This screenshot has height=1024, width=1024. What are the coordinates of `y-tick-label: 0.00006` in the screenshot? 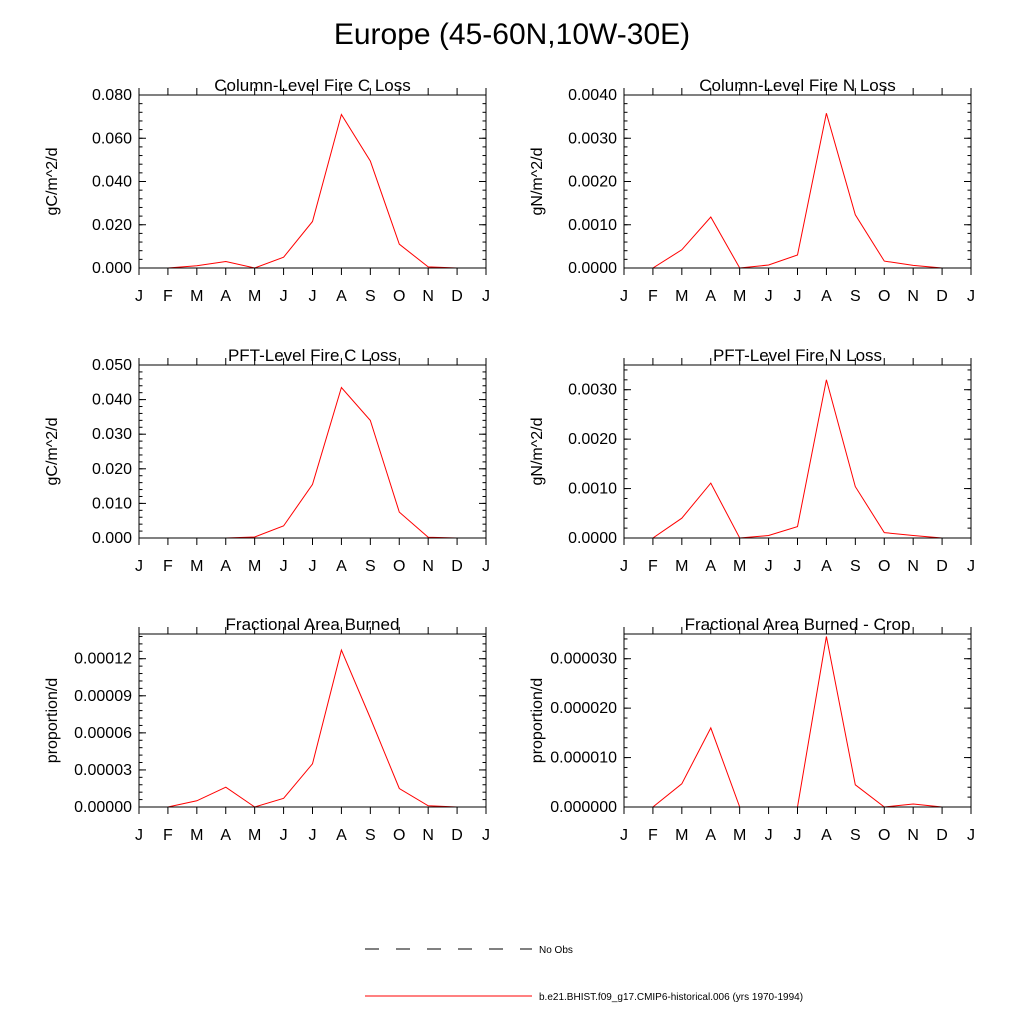 It's located at (103, 733).